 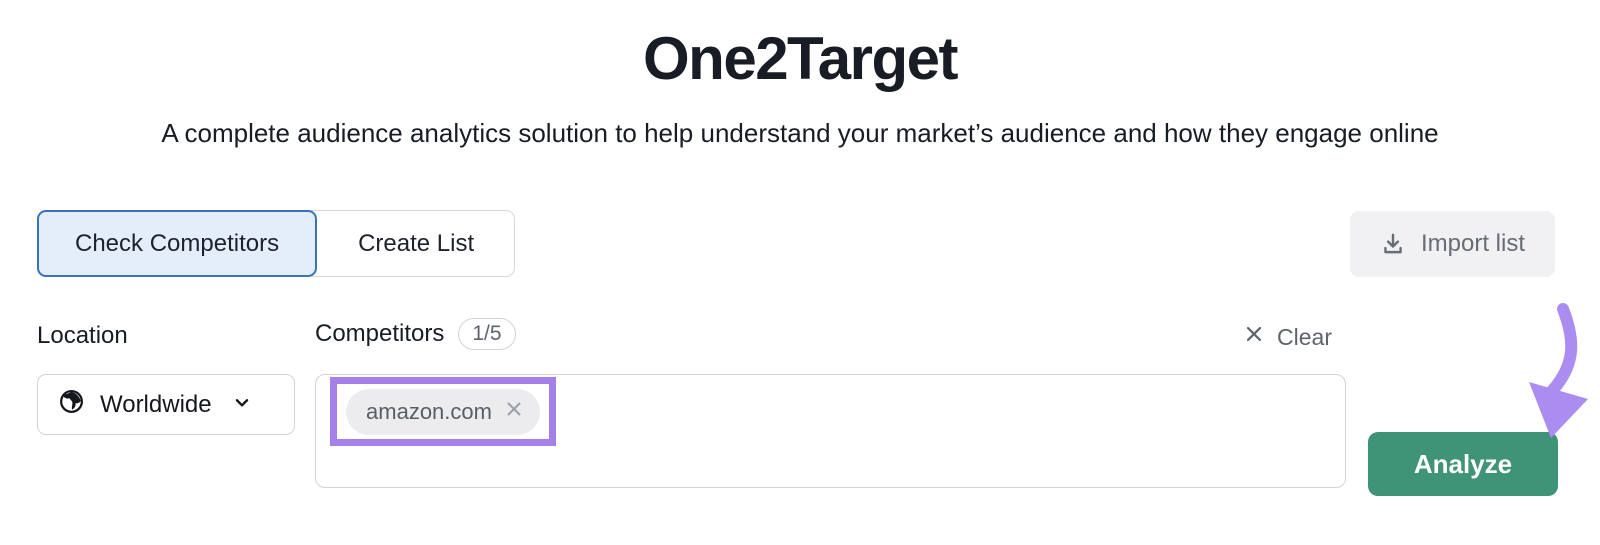 I want to click on analyze-button: Analyze, so click(x=1463, y=464).